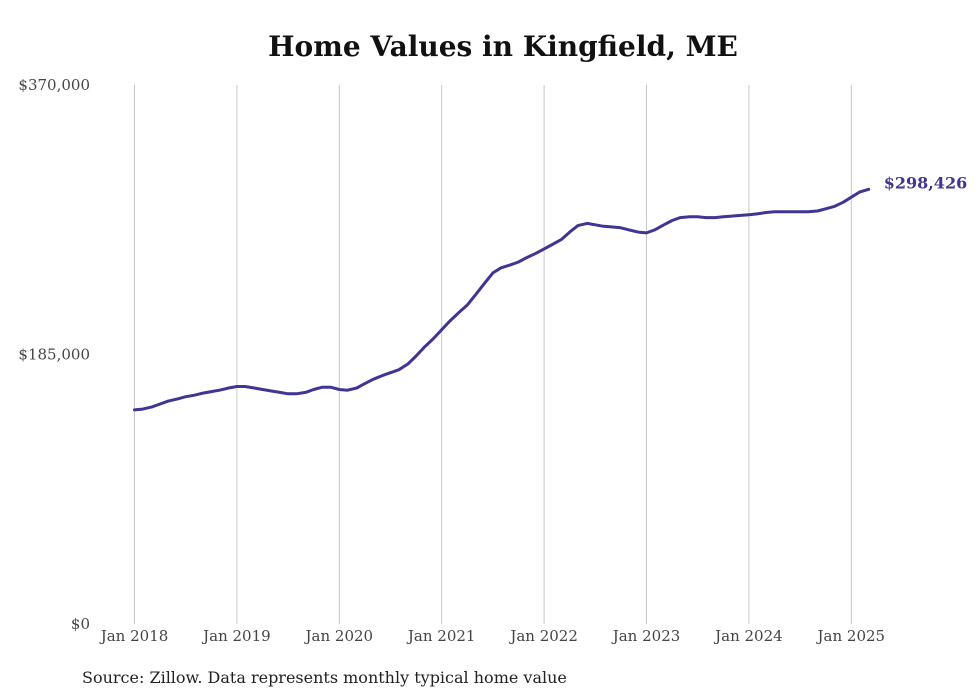  I want to click on y-tick-label: $0, so click(80, 624).